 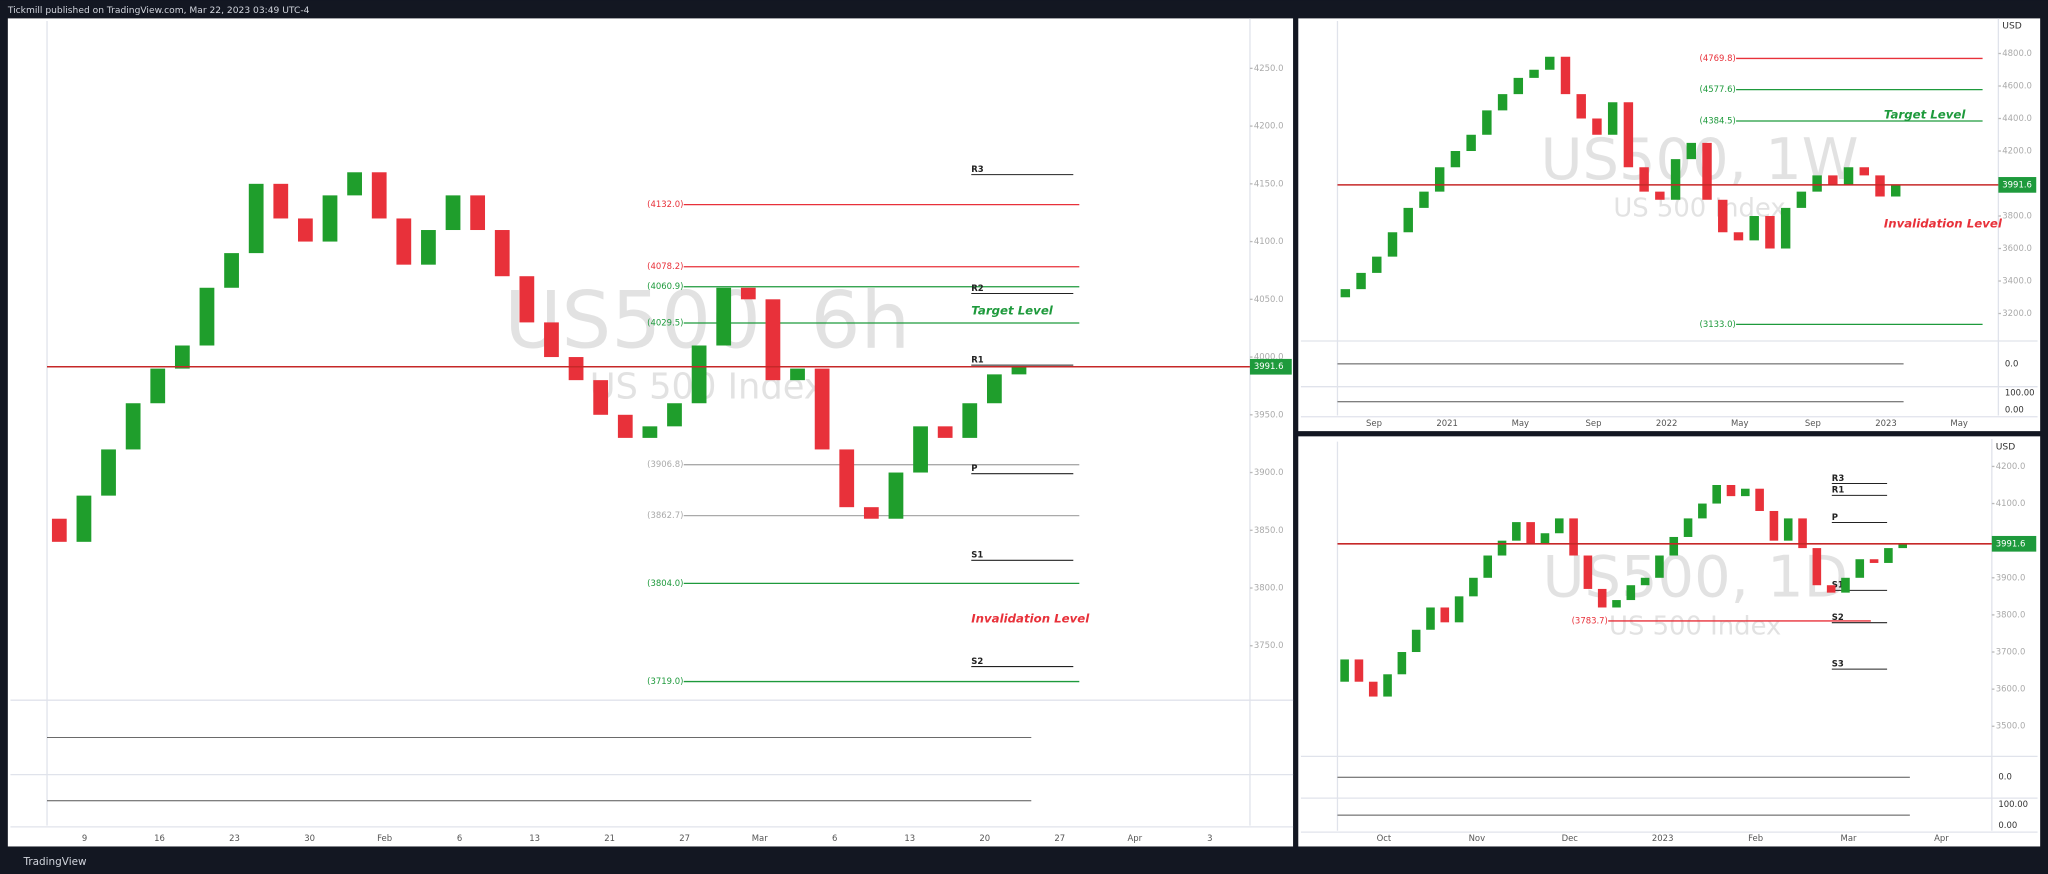 What do you see at coordinates (1030, 619) in the screenshot?
I see `annotation: Invalidation Level` at bounding box center [1030, 619].